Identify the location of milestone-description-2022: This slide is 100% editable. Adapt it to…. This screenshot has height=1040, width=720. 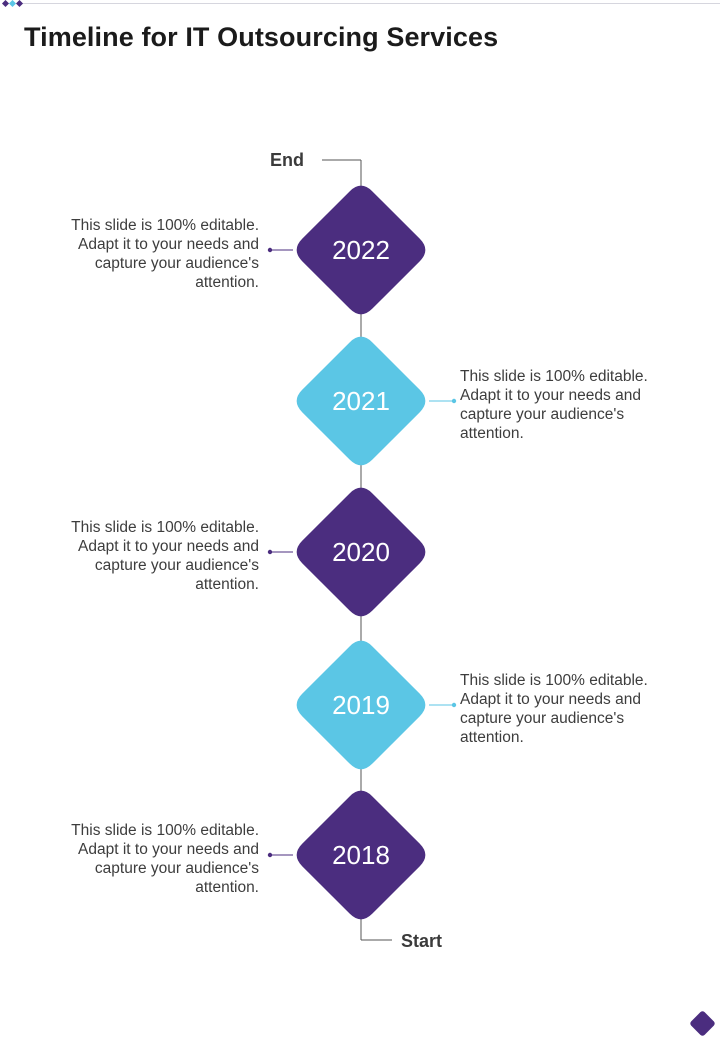
(165, 254).